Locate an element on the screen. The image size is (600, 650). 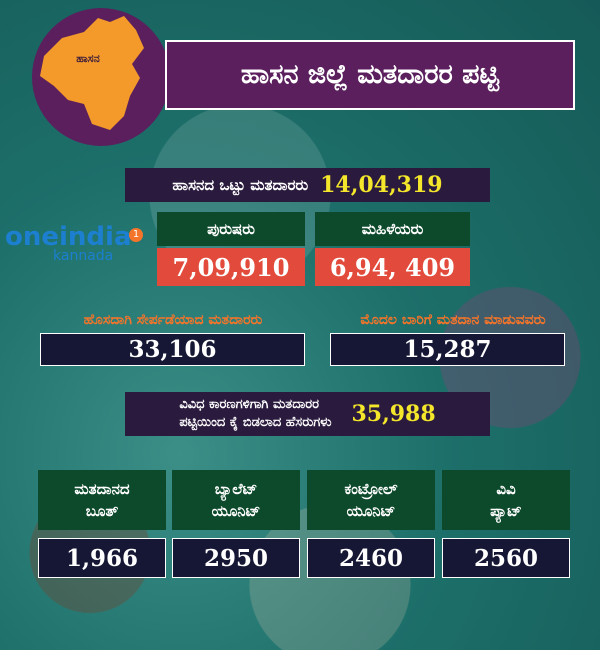
logo-brand: oneindia is located at coordinates (68, 237).